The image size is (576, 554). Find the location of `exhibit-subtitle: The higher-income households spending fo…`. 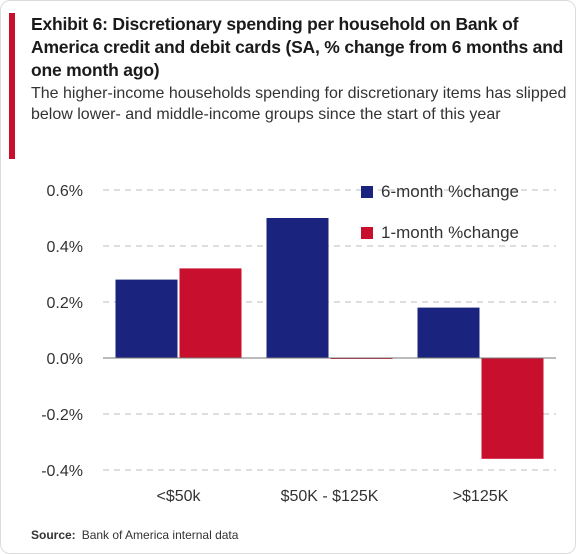

exhibit-subtitle: The higher-income households spending fo… is located at coordinates (299, 104).